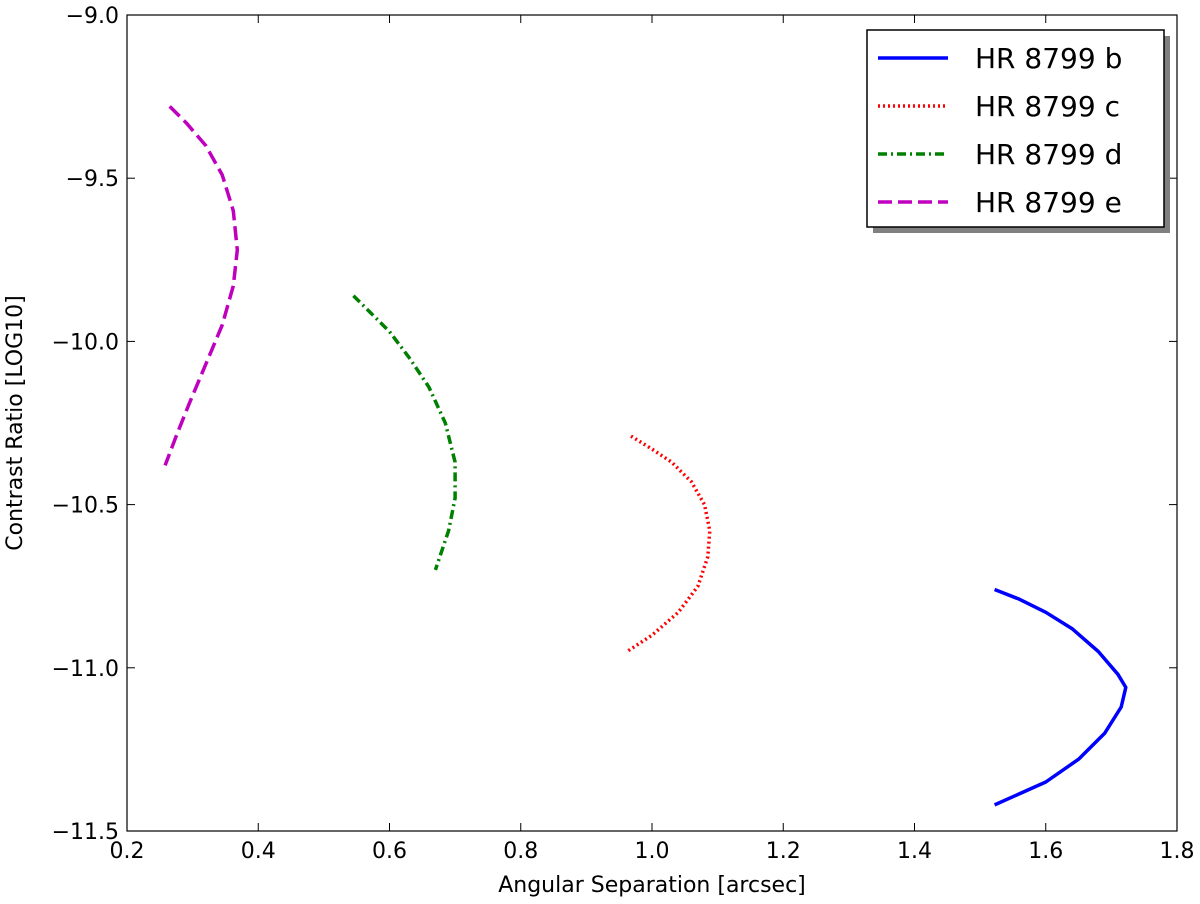 The height and width of the screenshot is (904, 1200). Describe the element at coordinates (1048, 154) in the screenshot. I see `legend-label-3: HR 8799 d` at that location.